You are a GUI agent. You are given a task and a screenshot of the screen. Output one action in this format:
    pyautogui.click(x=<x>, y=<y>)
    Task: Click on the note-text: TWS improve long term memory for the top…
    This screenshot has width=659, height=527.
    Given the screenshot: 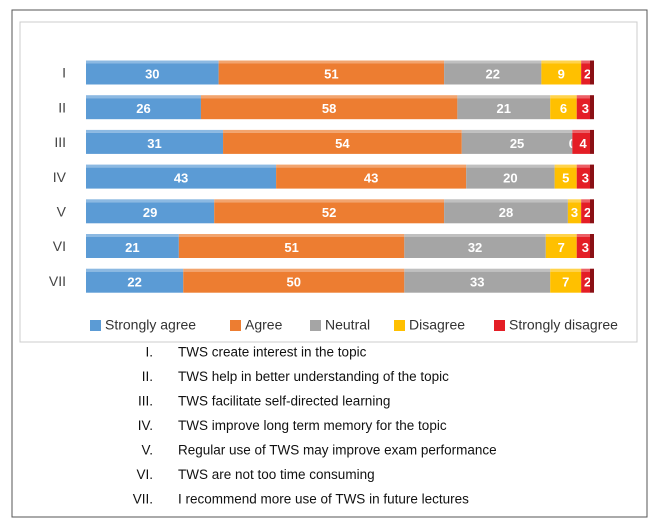 What is the action you would take?
    pyautogui.click(x=312, y=425)
    